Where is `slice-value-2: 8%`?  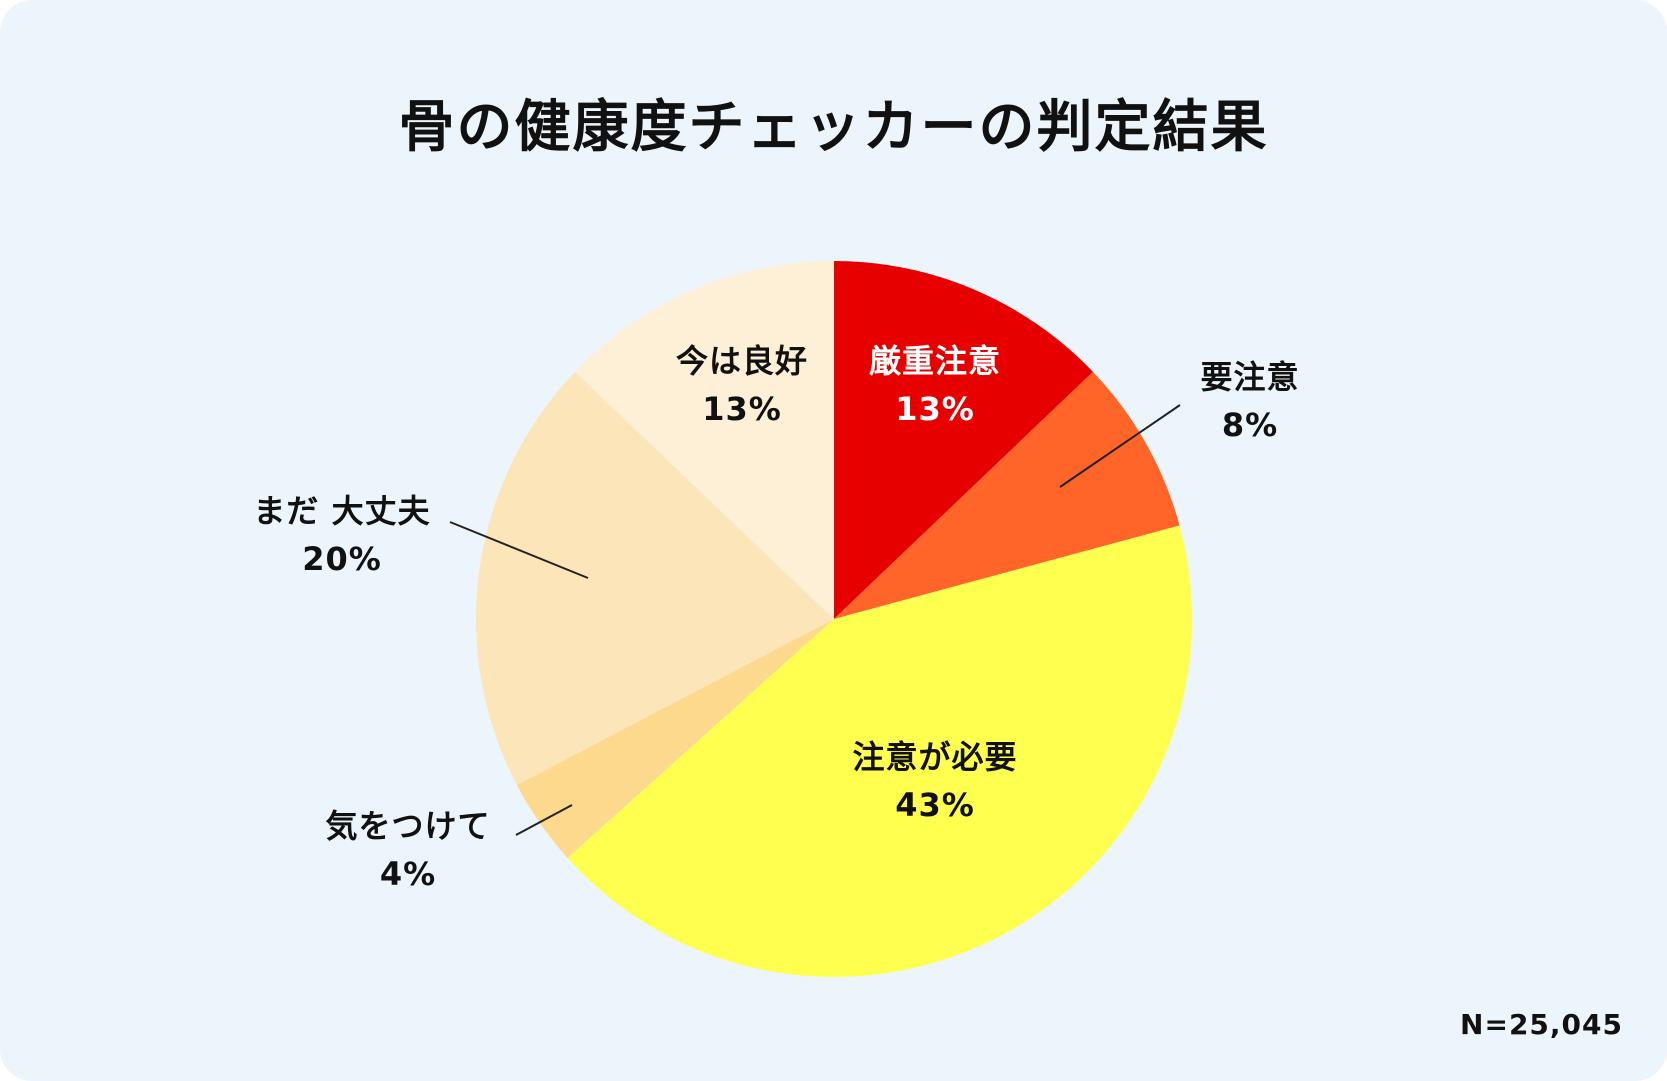 slice-value-2: 8% is located at coordinates (1250, 425).